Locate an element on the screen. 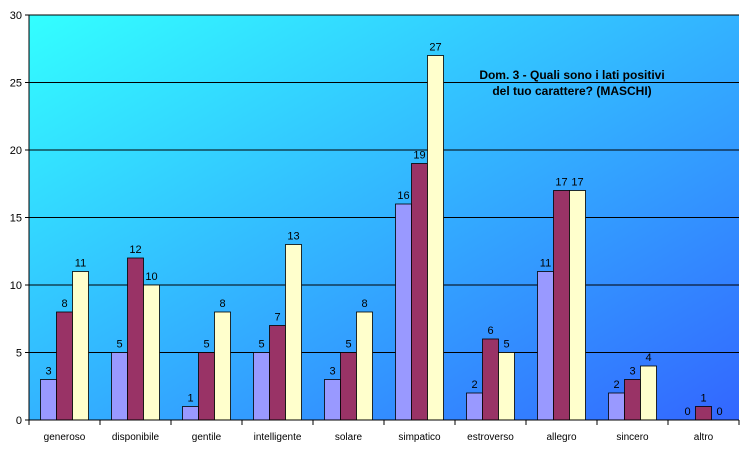 The width and height of the screenshot is (746, 456). data-label: 27 is located at coordinates (435, 48).